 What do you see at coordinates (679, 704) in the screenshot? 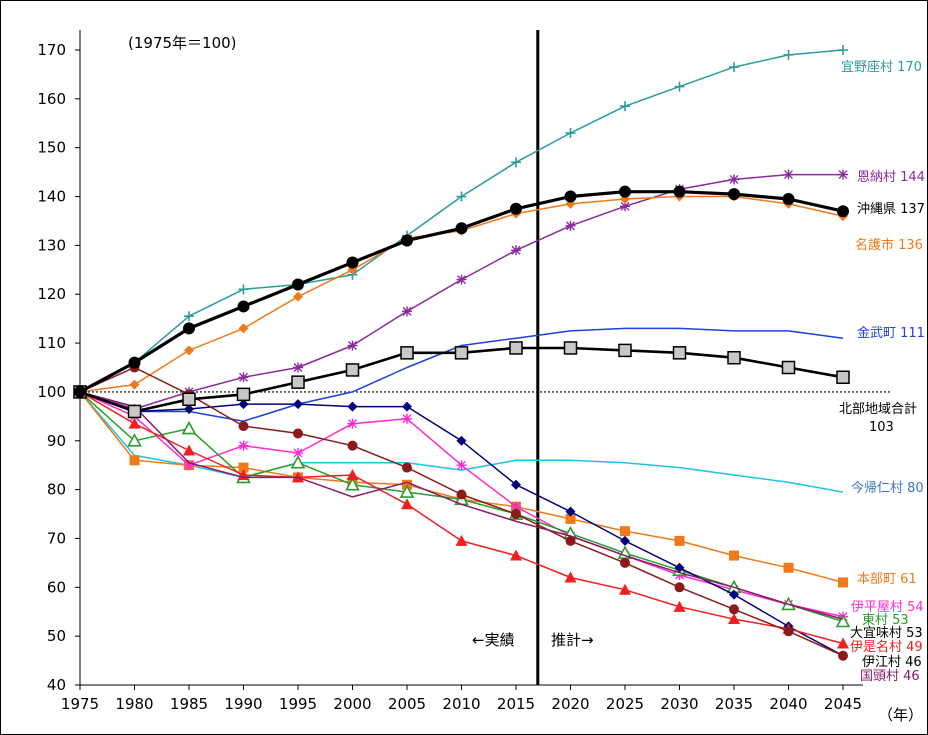
I see `x-tick-label: 2030` at bounding box center [679, 704].